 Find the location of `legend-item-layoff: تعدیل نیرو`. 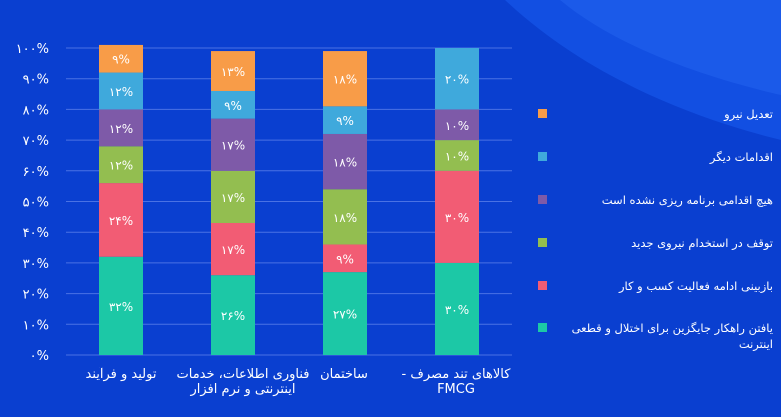

legend-item-layoff: تعدیل نیرو is located at coordinates (652, 114).